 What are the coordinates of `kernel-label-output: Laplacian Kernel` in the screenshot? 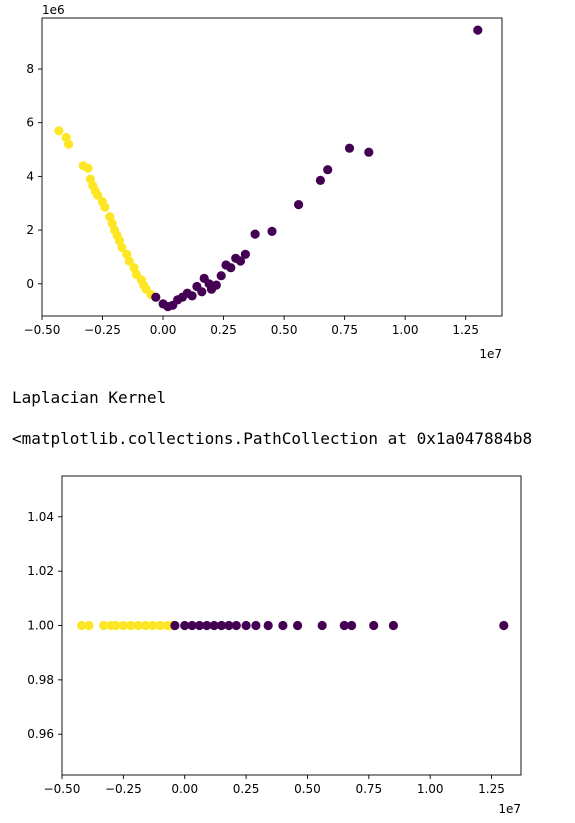 It's located at (89, 397).